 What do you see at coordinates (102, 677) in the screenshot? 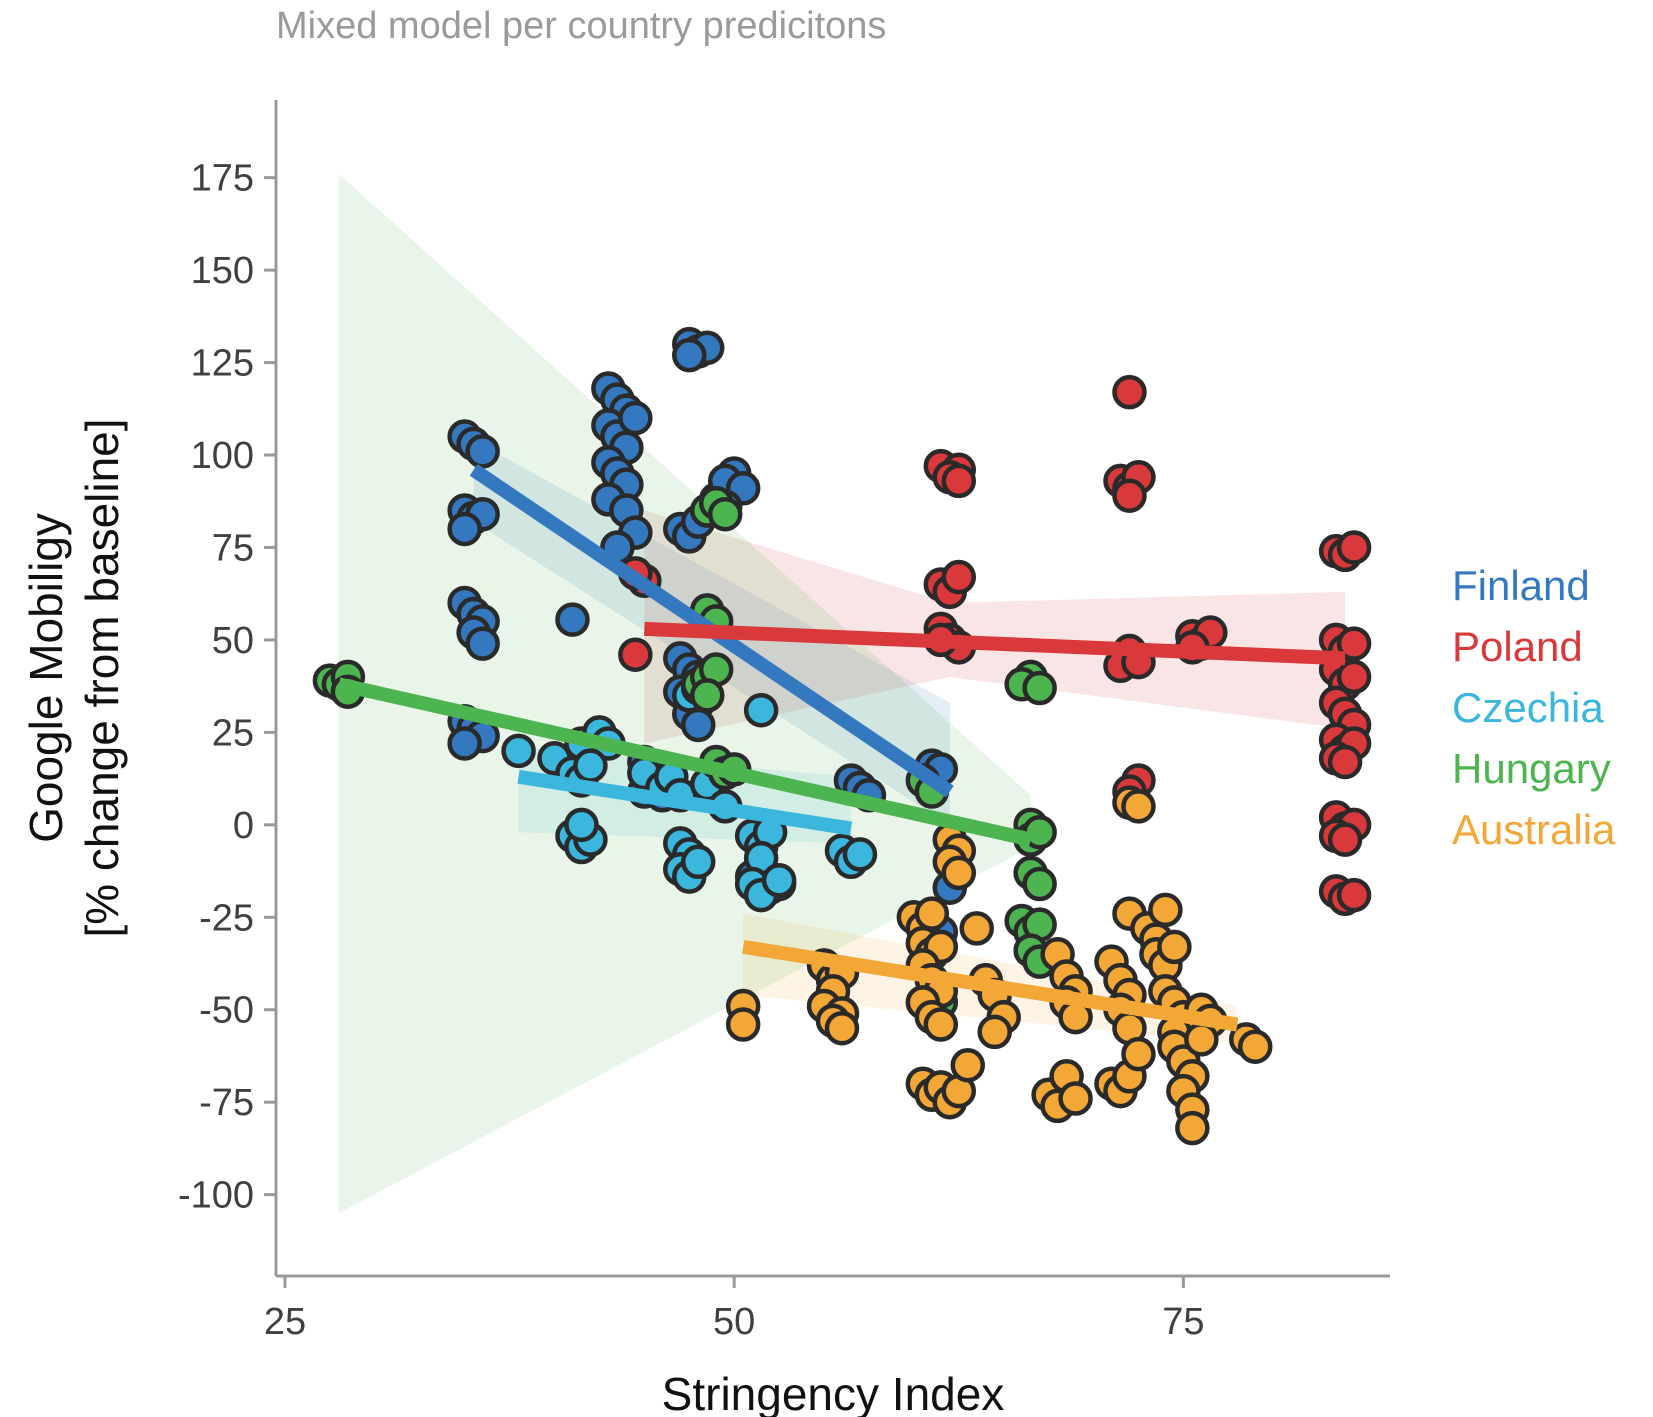
I see `y-axis-title-line2: [% change from baseline]` at bounding box center [102, 677].